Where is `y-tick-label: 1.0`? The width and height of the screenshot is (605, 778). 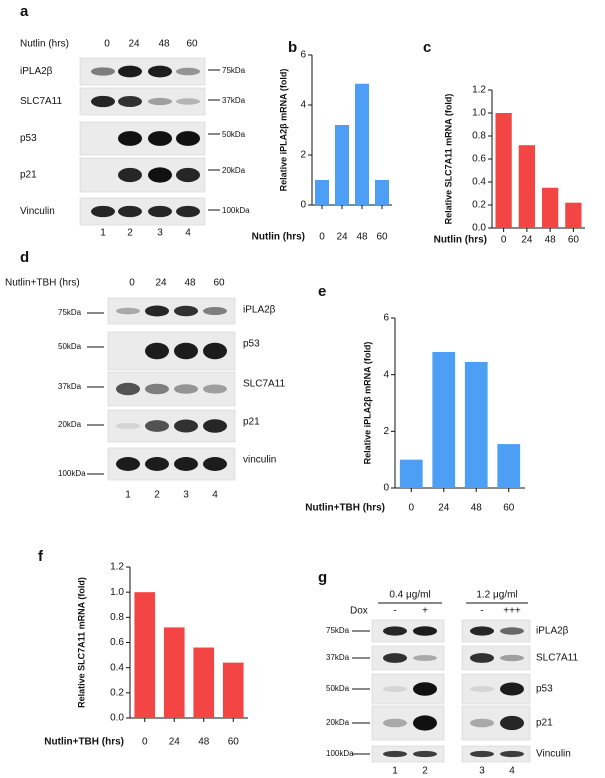
y-tick-label: 1.0 is located at coordinates (479, 113).